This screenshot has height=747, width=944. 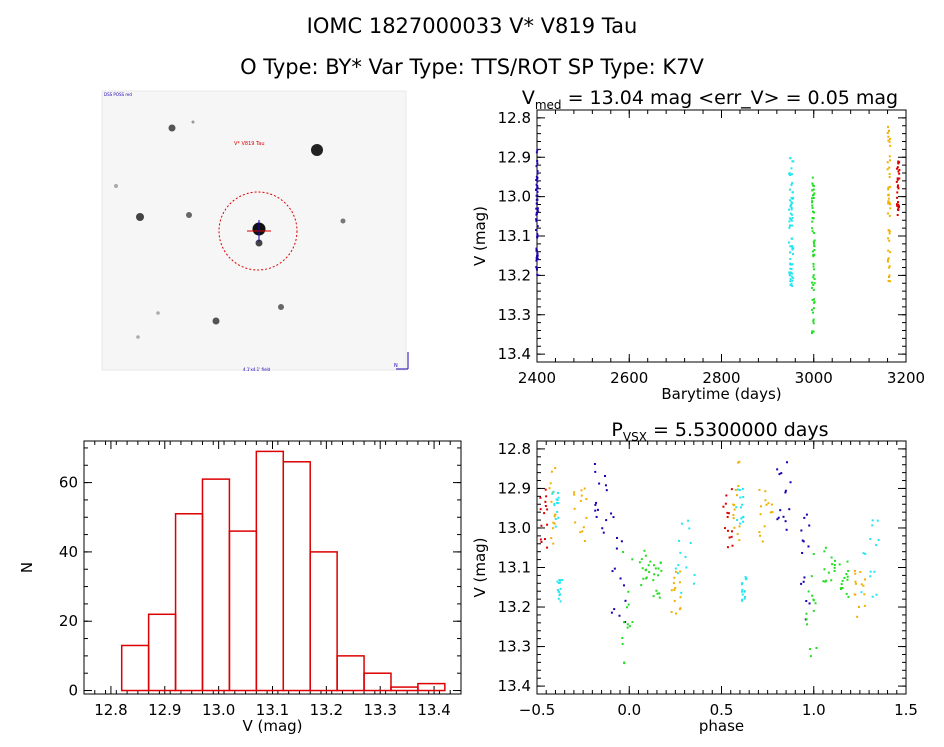 What do you see at coordinates (719, 431) in the screenshot?
I see `chart-title: PVSX = 5.5300000 days` at bounding box center [719, 431].